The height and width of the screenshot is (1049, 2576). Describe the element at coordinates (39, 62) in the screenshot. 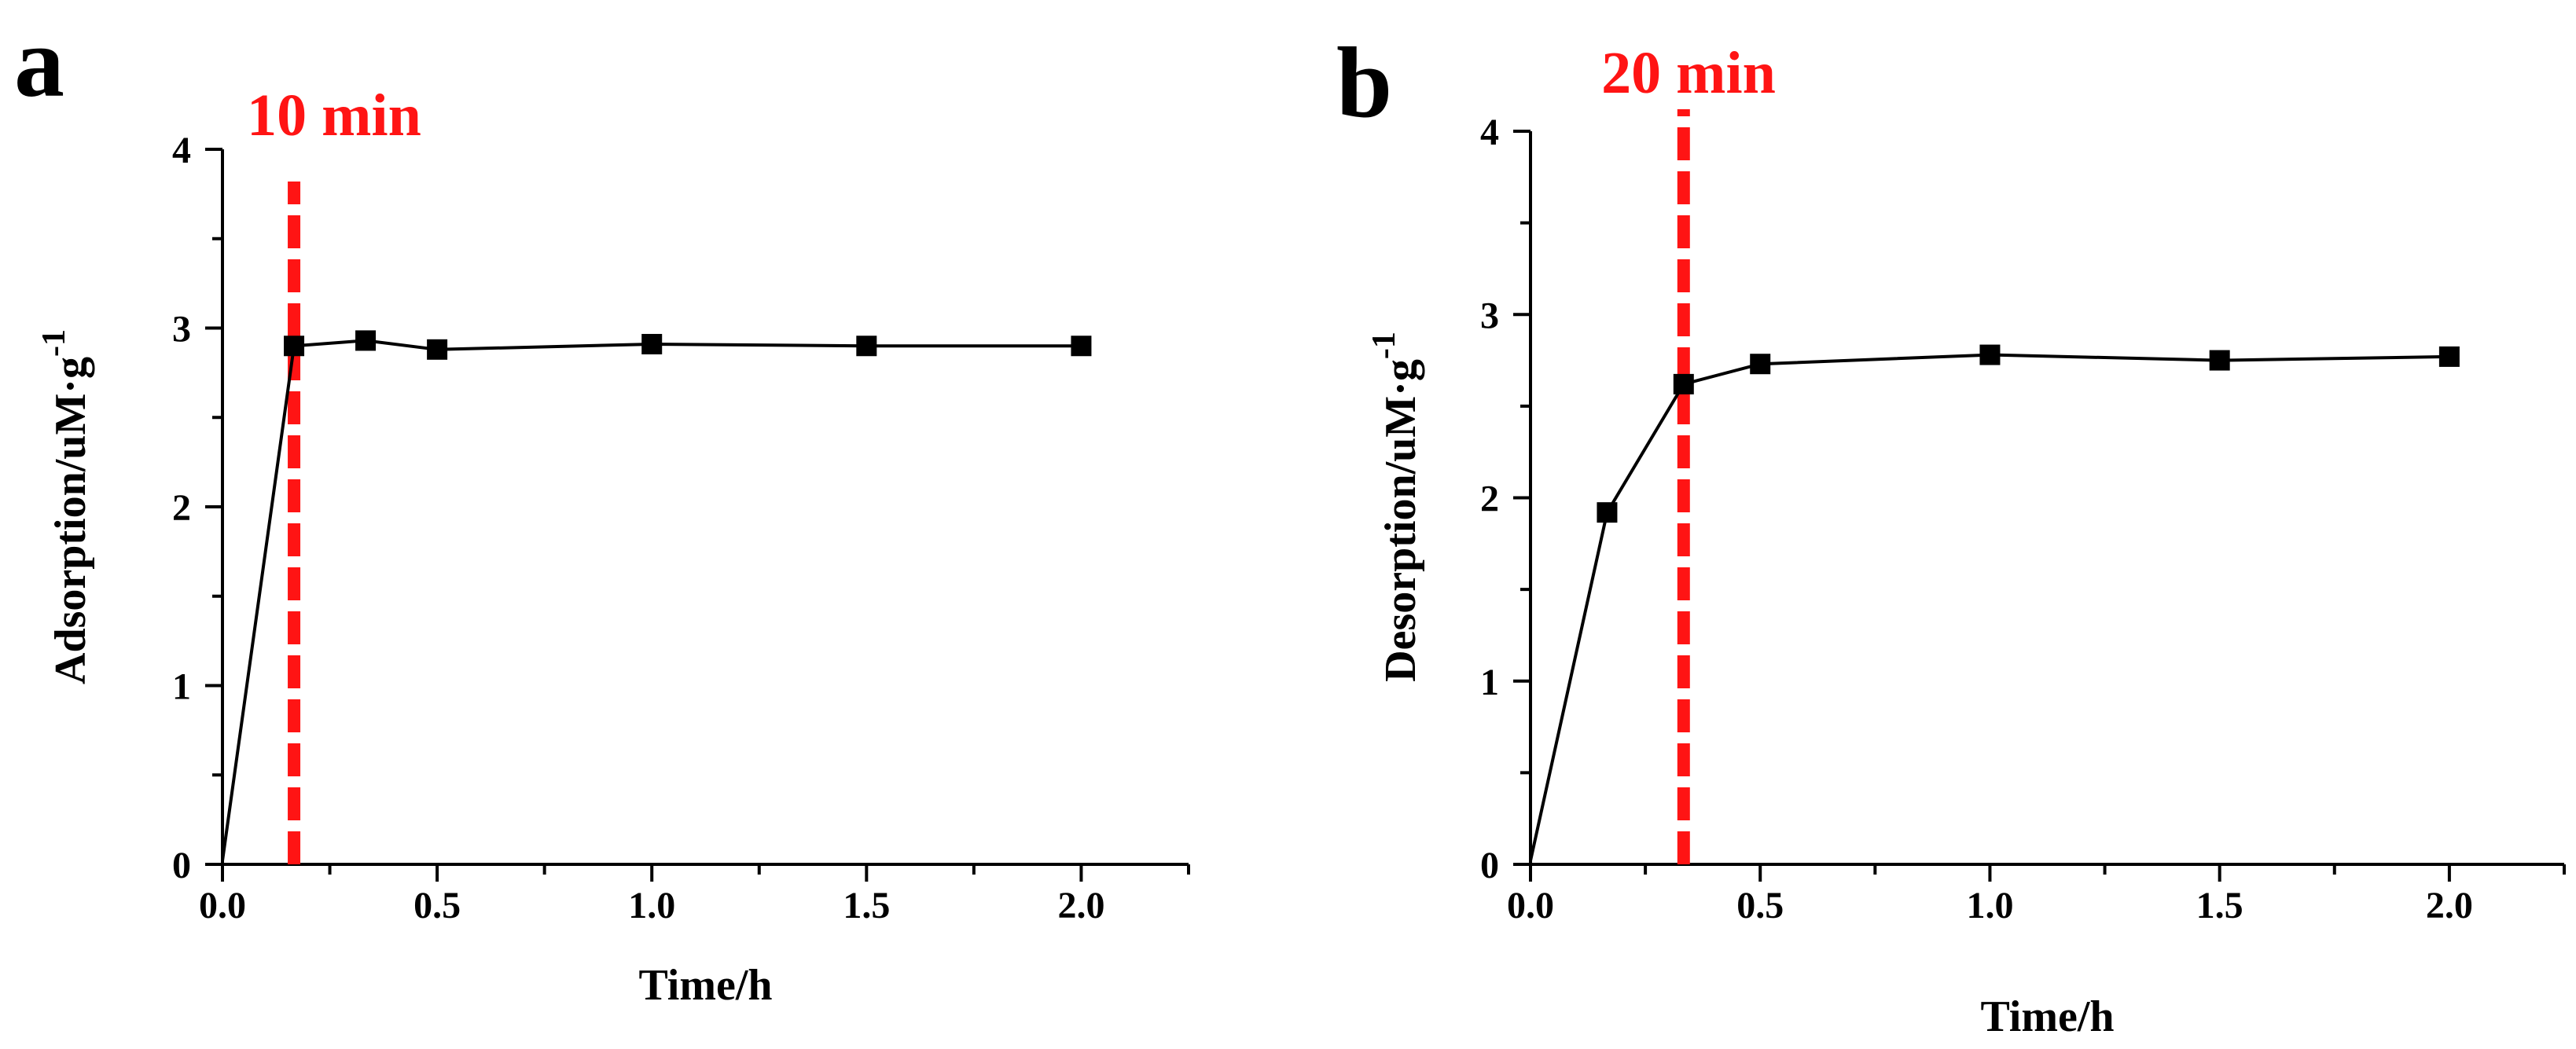

I see `panel-label: a` at that location.